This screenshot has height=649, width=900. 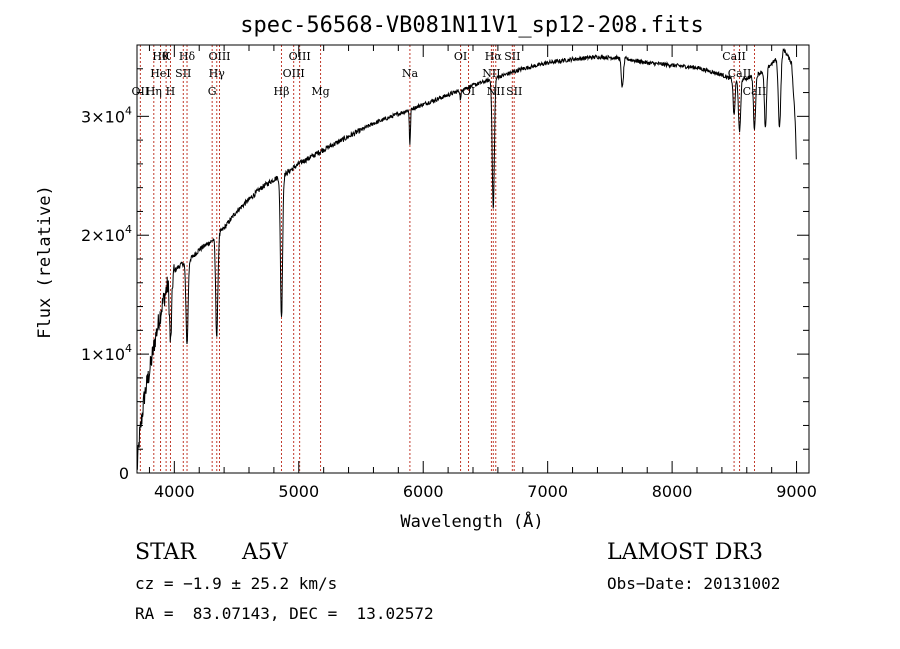 I want to click on line-marker-label: NII, so click(x=491, y=73).